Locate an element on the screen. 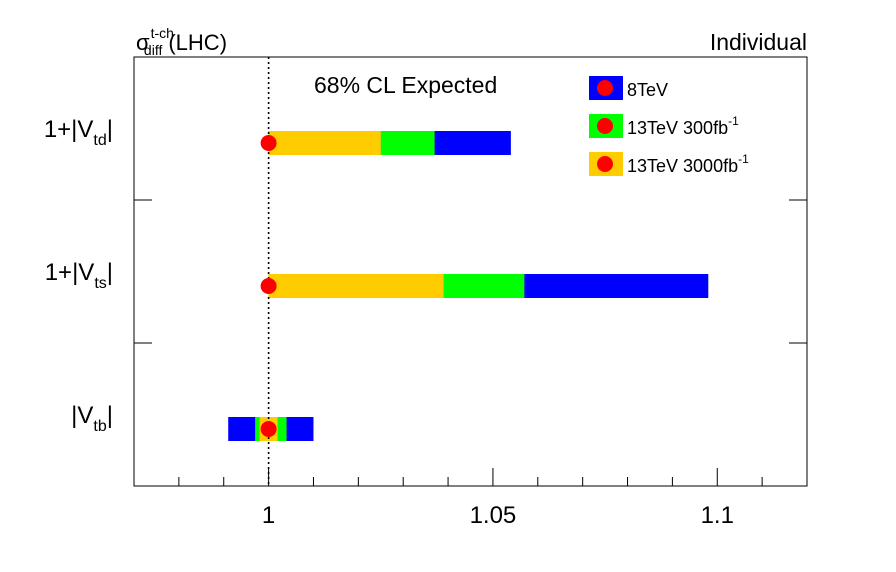  title-symbol: σ is located at coordinates (143, 42).